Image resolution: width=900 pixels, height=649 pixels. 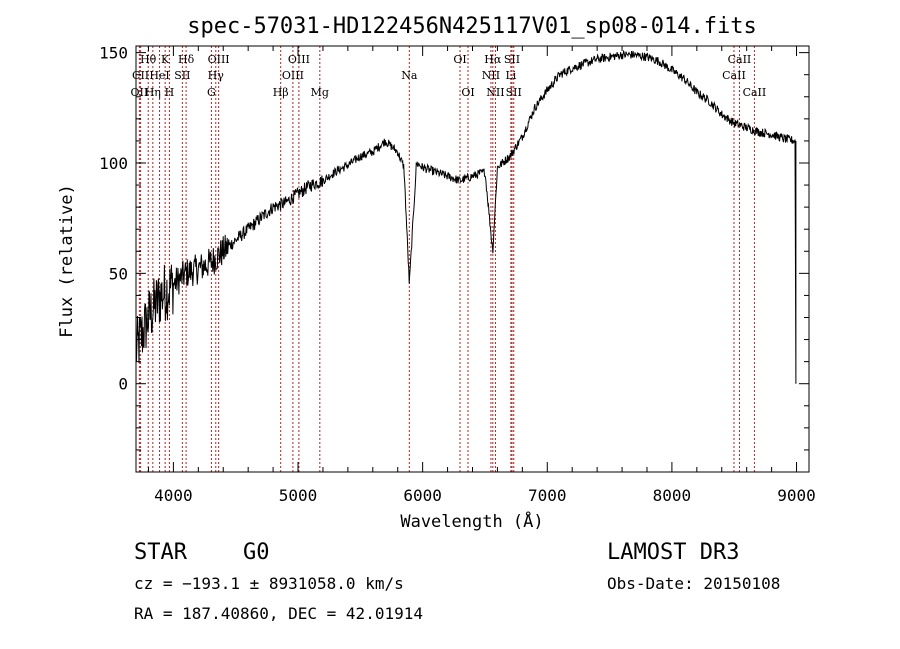 I want to click on y-tick-label: 50, so click(x=118, y=273).